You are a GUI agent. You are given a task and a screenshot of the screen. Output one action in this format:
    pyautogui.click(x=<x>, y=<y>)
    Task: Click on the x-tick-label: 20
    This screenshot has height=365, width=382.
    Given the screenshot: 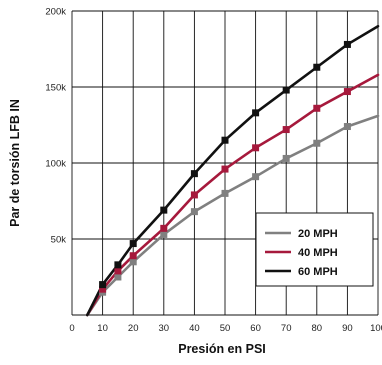 What is the action you would take?
    pyautogui.click(x=133, y=328)
    